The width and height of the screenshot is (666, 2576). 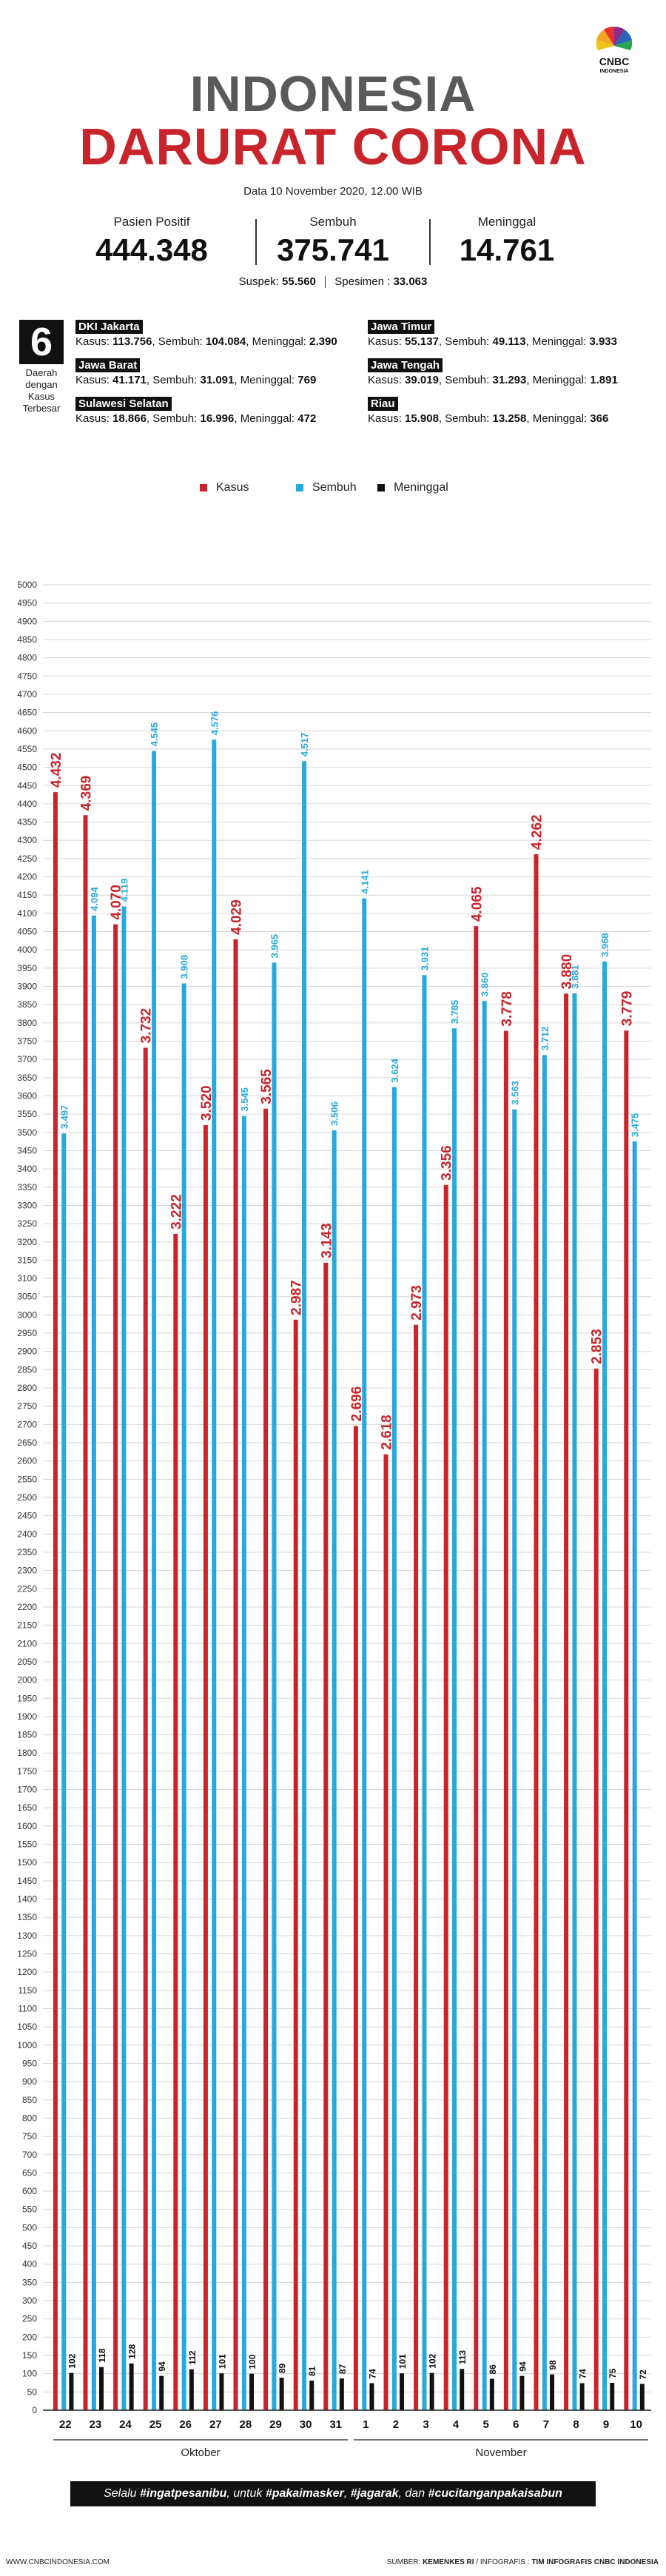 I want to click on y-tick-label: 2050, so click(x=27, y=1662).